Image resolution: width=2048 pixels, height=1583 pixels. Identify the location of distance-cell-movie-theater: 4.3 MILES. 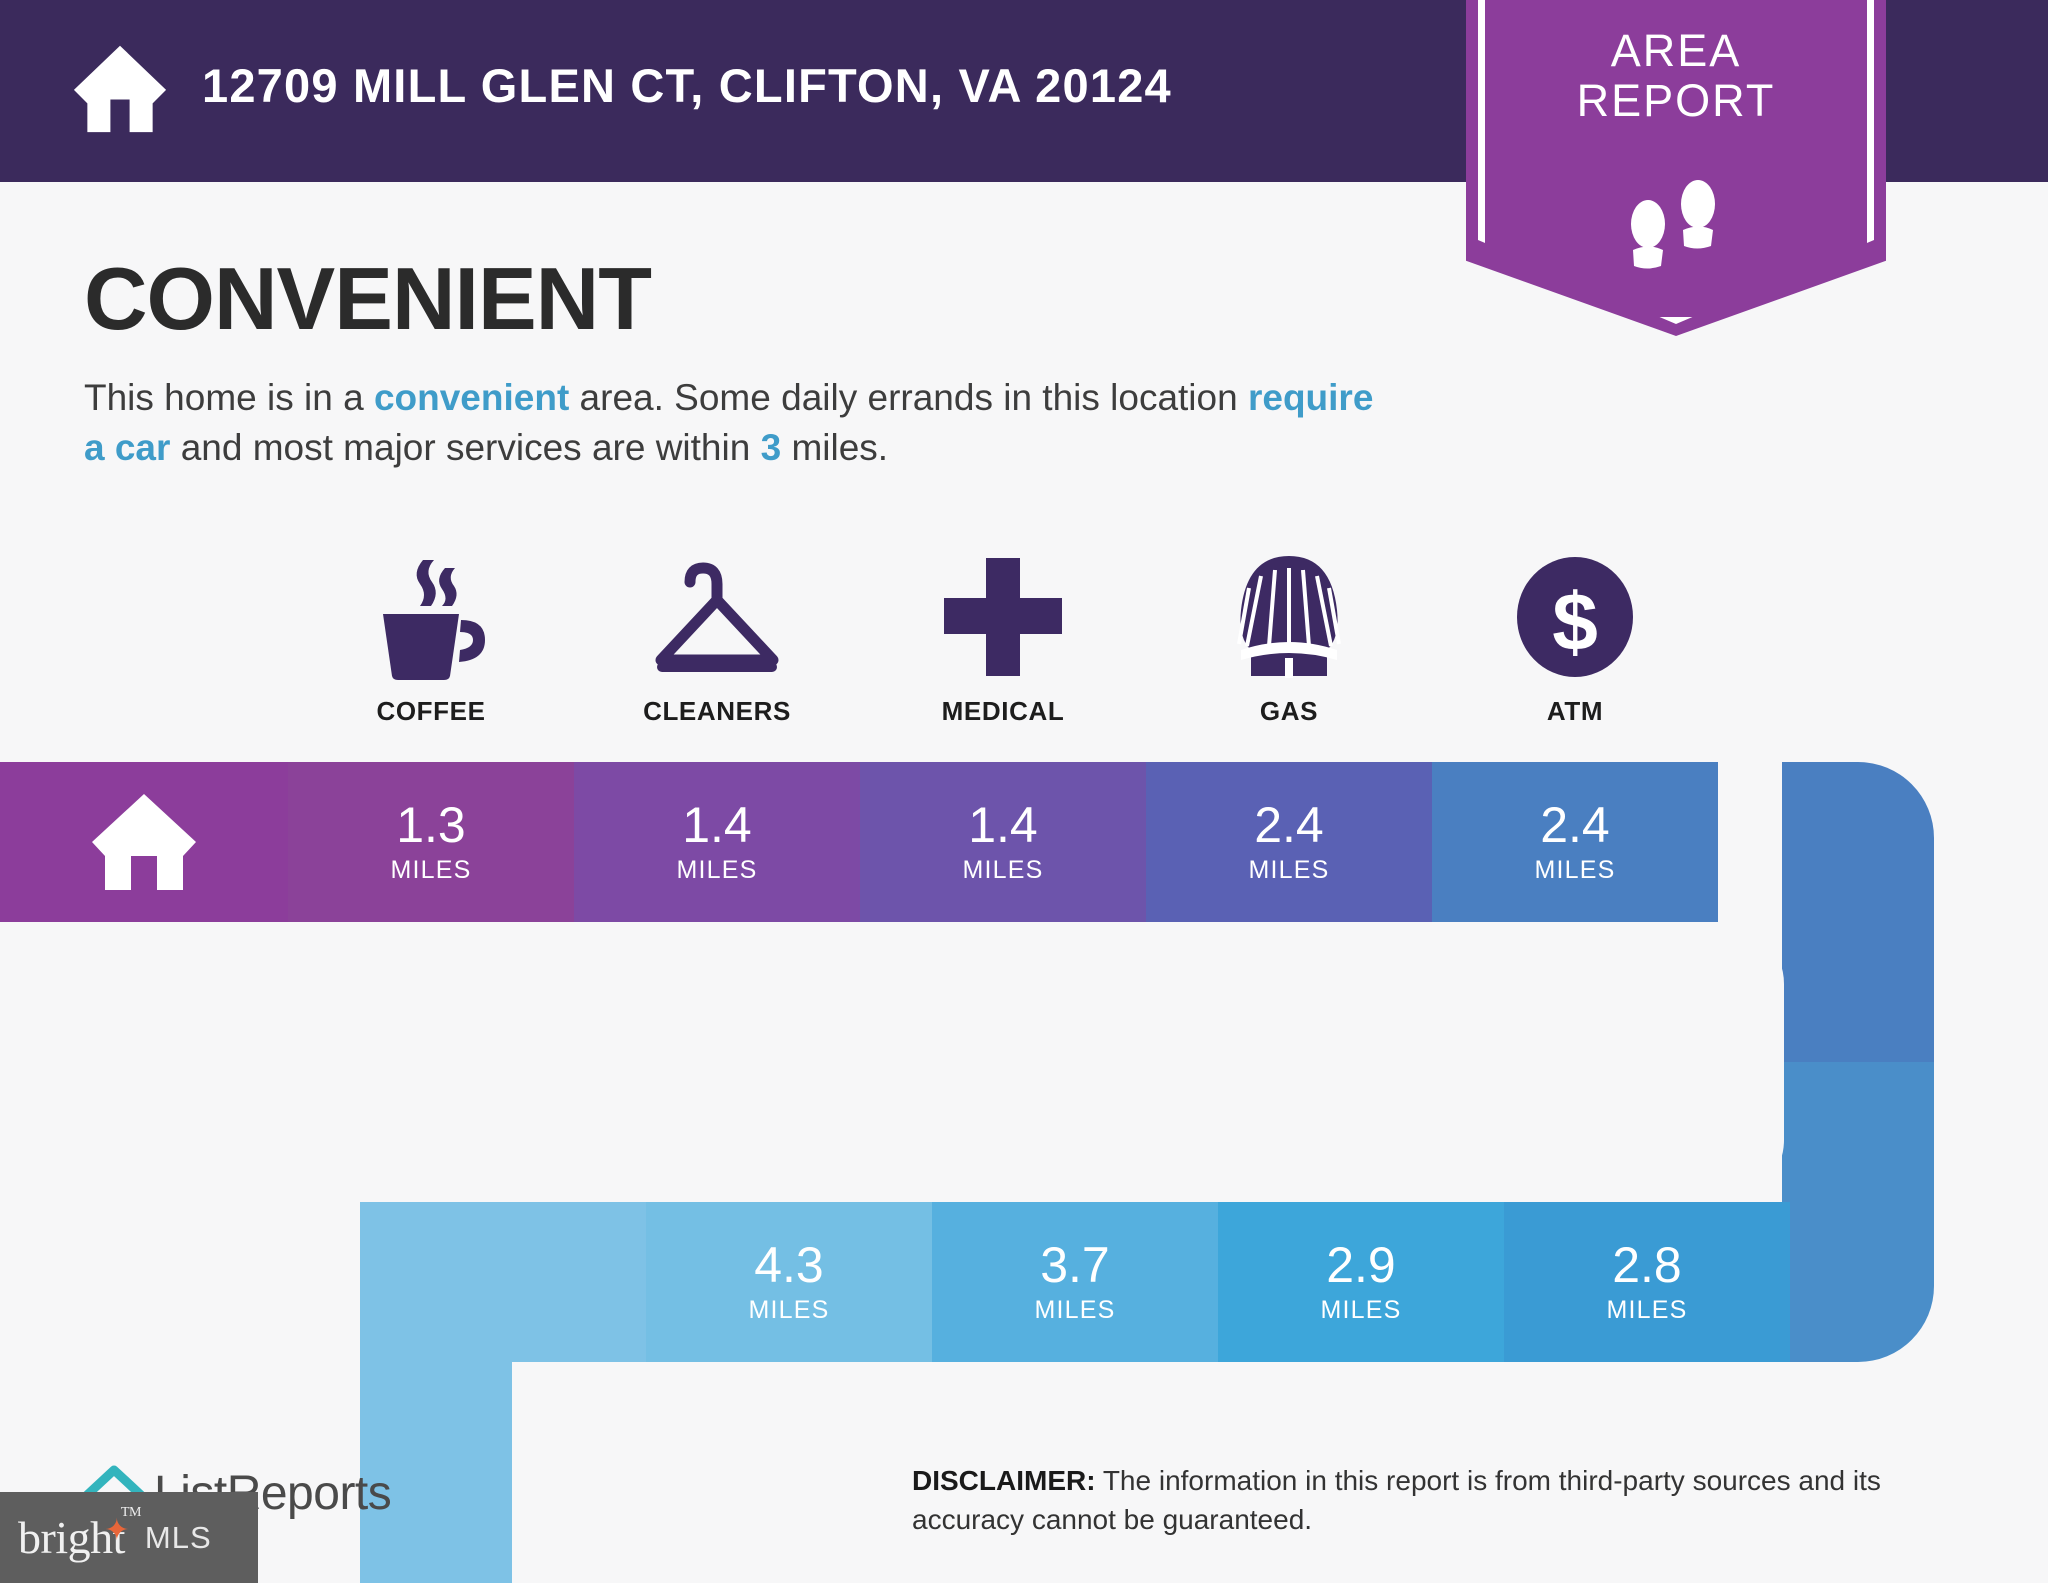
(789, 1282).